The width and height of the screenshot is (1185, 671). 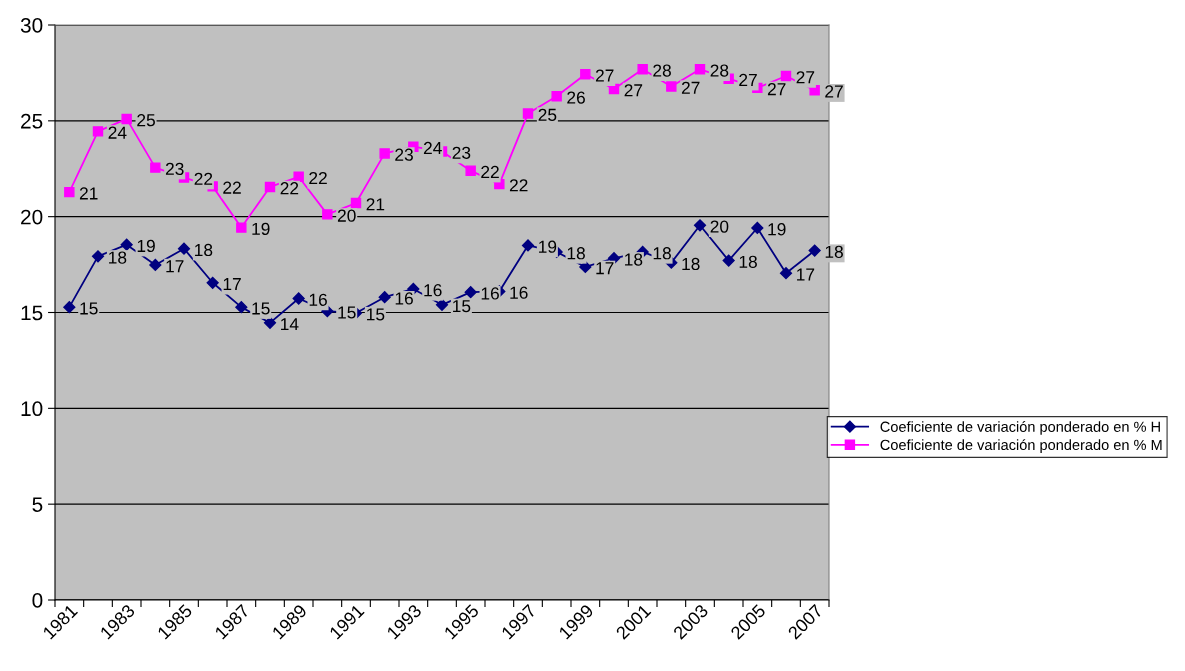 I want to click on legend-label: Coeficiente de variación ponderado en % H, so click(x=1020, y=428).